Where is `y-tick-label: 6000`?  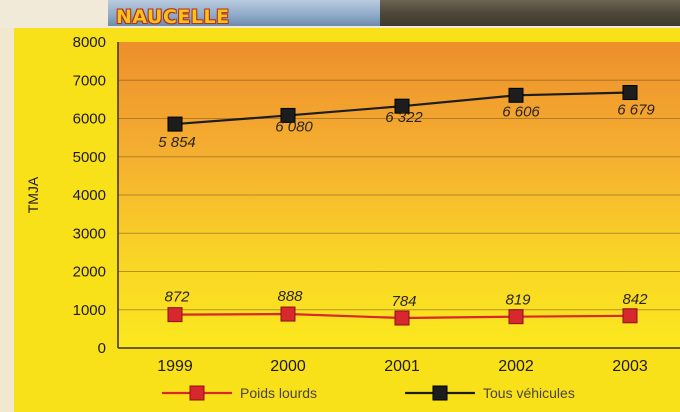
y-tick-label: 6000 is located at coordinates (89, 119).